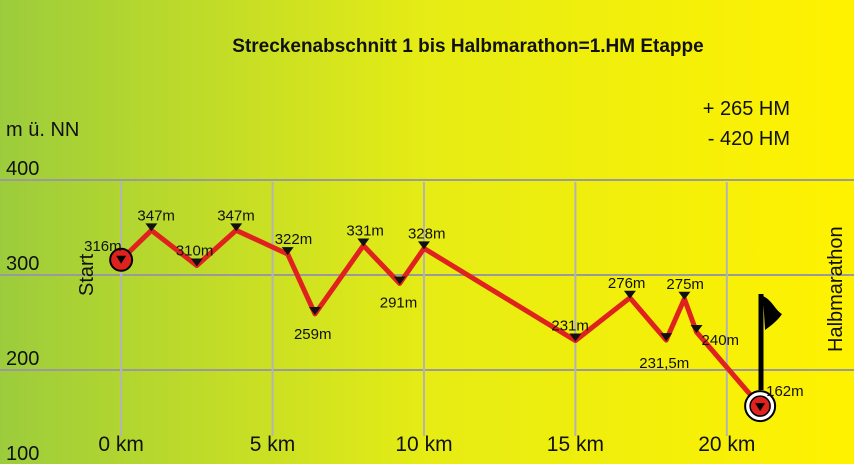  What do you see at coordinates (770, 342) in the screenshot?
I see `finish-flag-icon` at bounding box center [770, 342].